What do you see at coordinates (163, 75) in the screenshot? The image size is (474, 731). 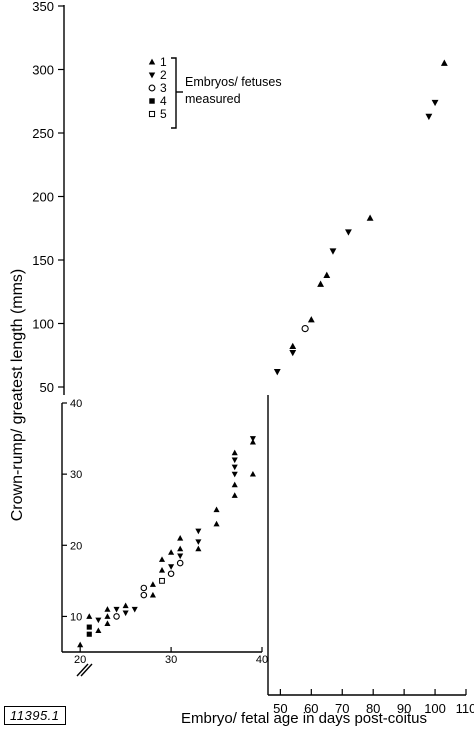 I see `legend-label-2: 2` at bounding box center [163, 75].